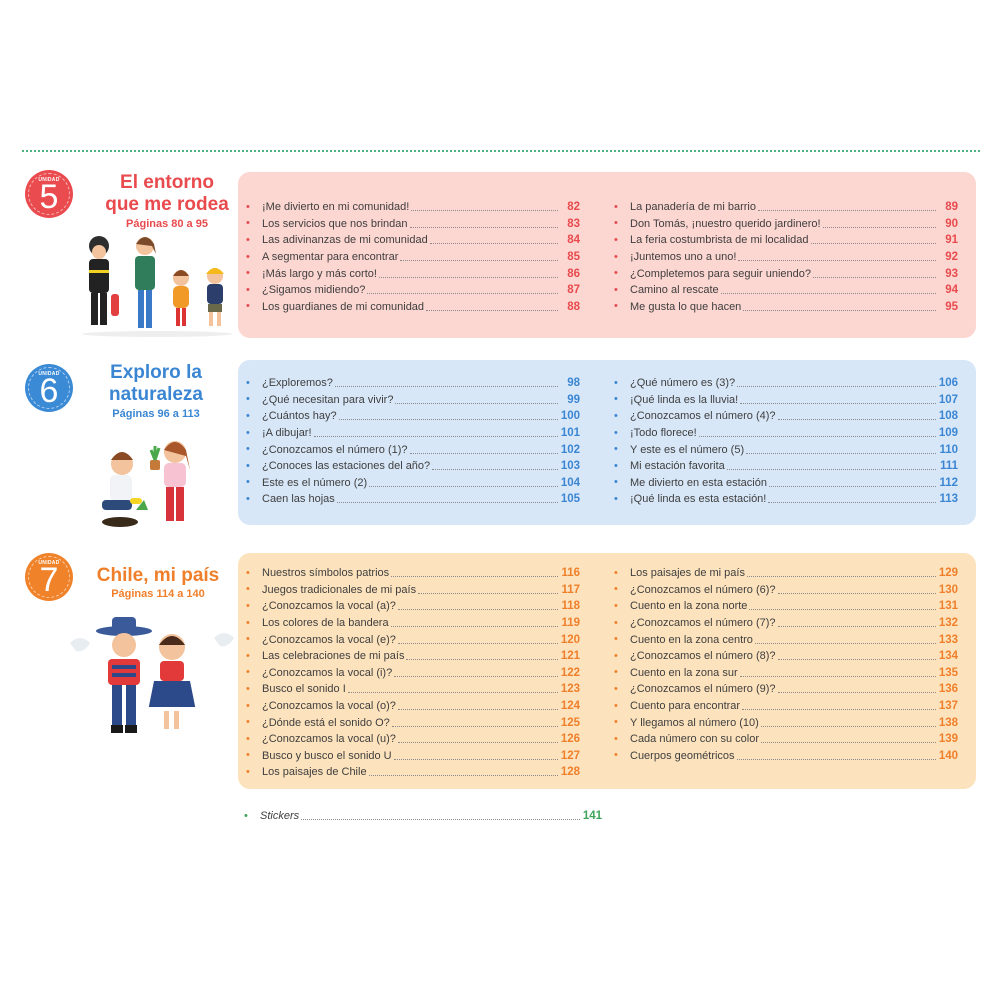  I want to click on toc-entry: • Stickers 141, so click(420, 816).